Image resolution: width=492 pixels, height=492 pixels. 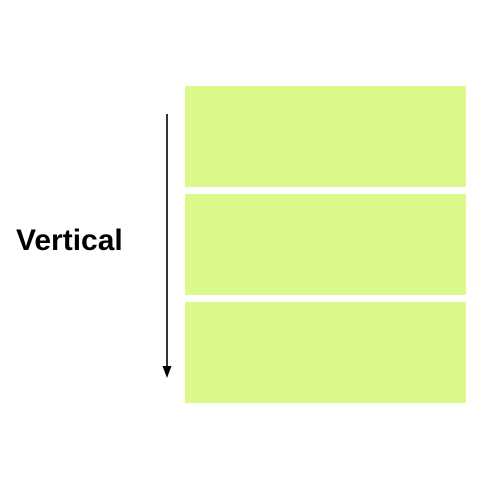 What do you see at coordinates (167, 246) in the screenshot?
I see `arrow-down-icon` at bounding box center [167, 246].